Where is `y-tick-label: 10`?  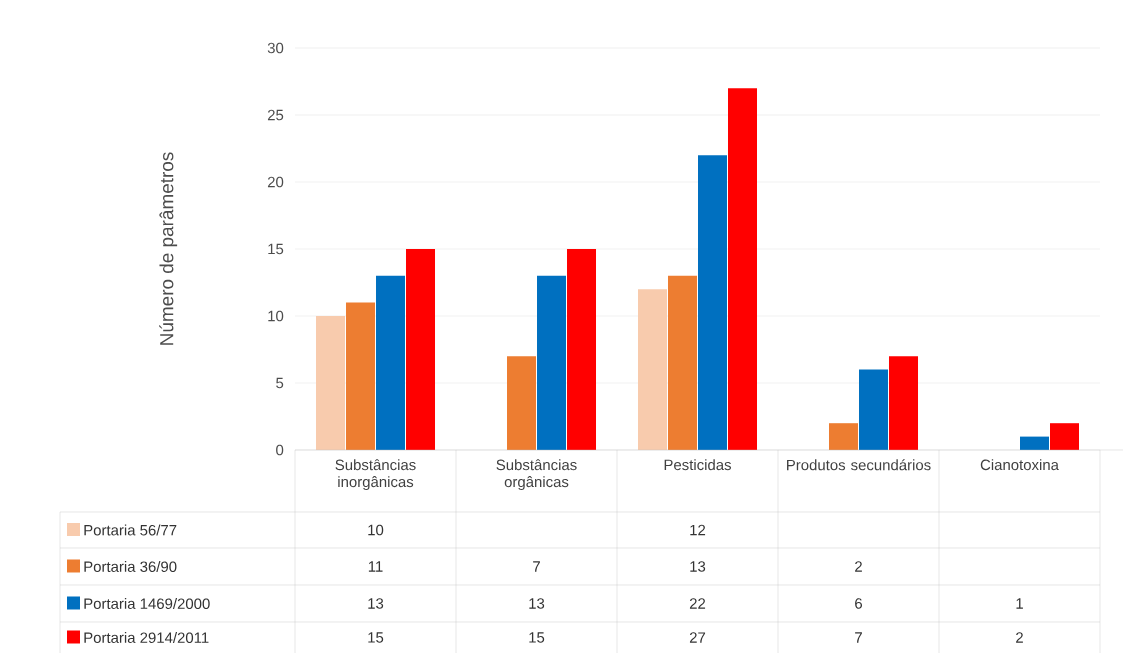 y-tick-label: 10 is located at coordinates (276, 316).